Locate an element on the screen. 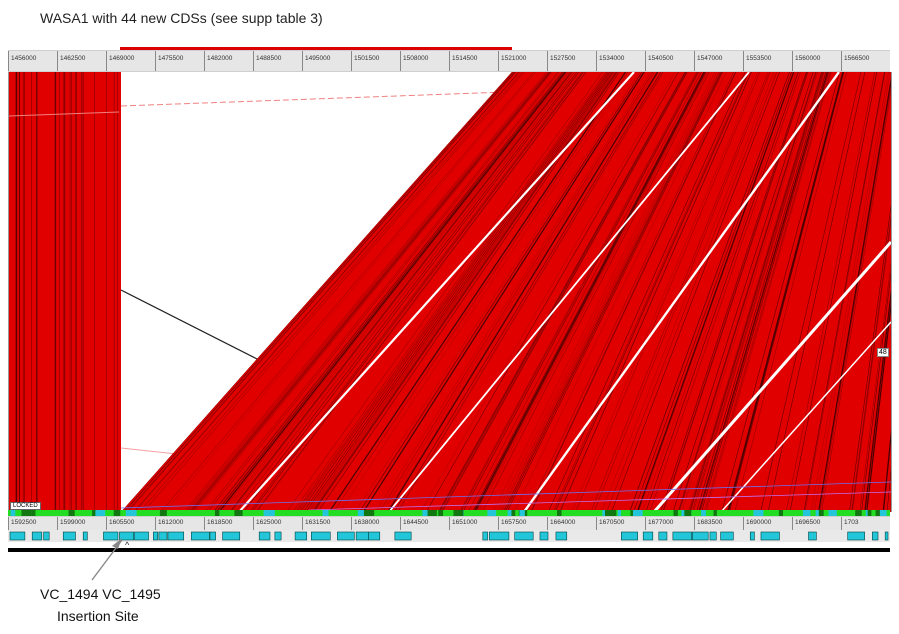  ruler-tick: 1677000 is located at coordinates (659, 524).